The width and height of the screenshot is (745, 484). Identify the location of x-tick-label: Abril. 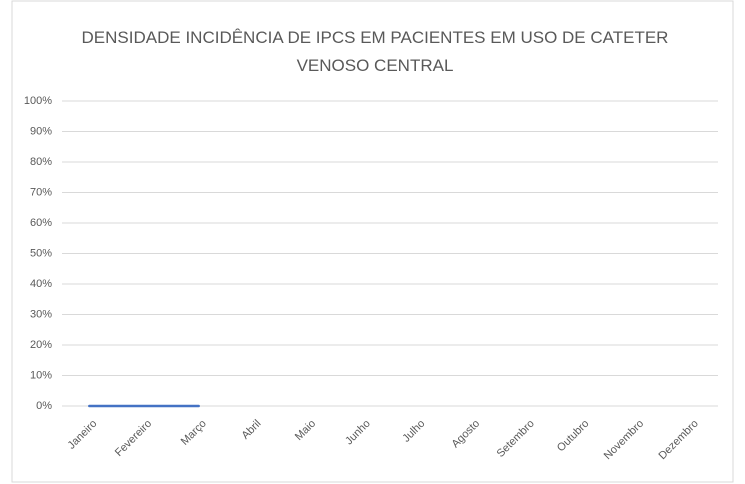
(251, 430).